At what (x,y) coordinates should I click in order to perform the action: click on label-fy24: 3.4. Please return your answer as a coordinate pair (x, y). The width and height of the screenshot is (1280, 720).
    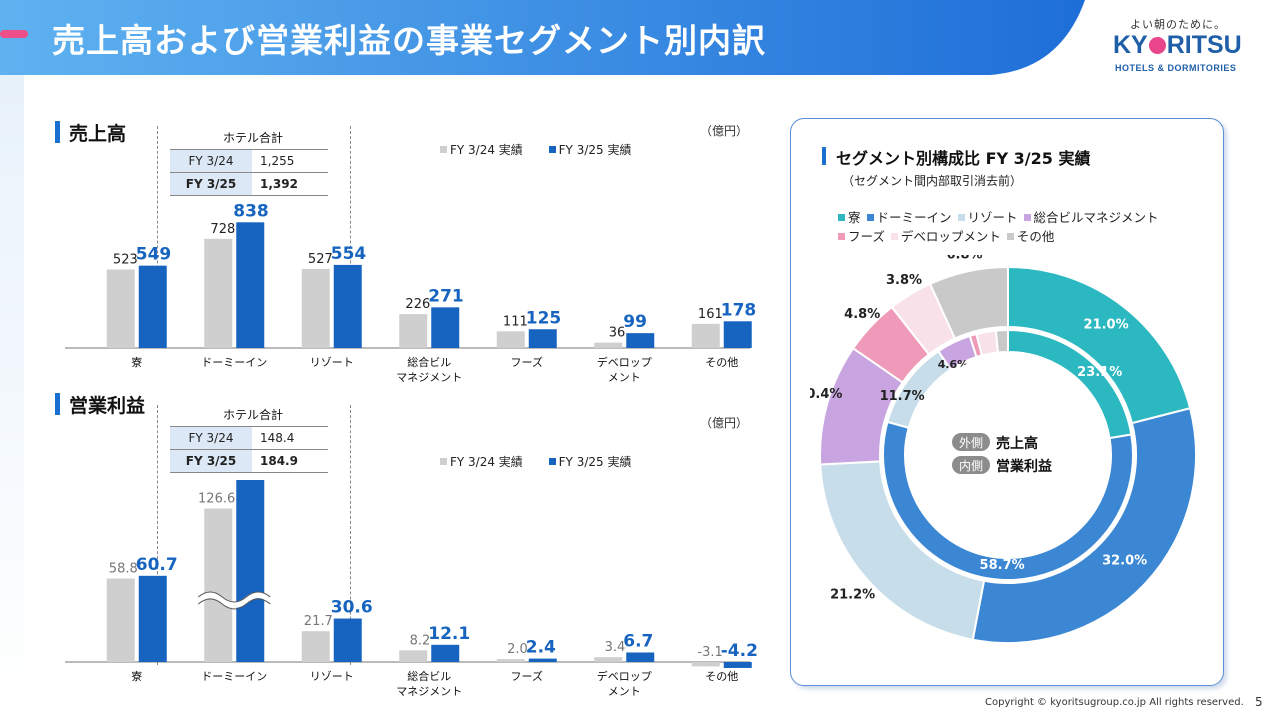
    Looking at the image, I should click on (615, 647).